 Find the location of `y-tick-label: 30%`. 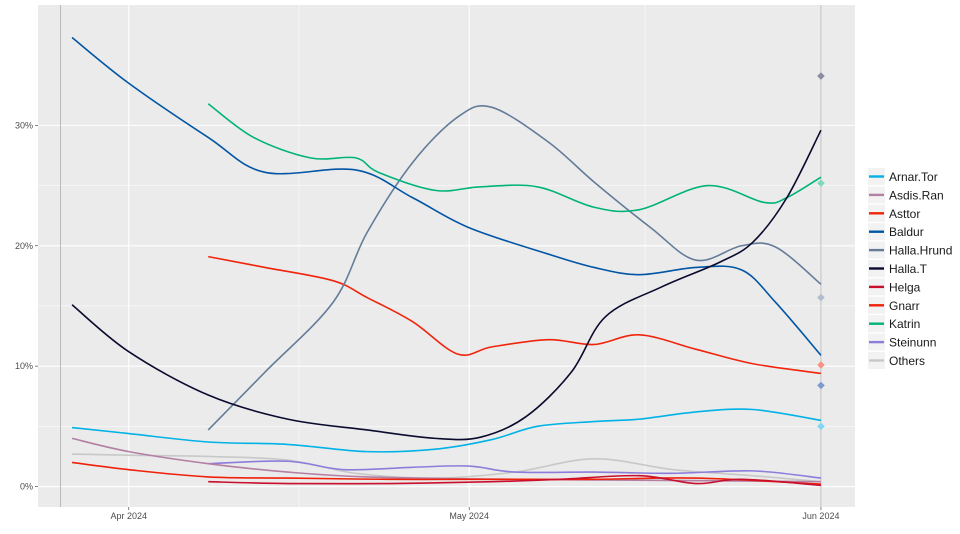

y-tick-label: 30% is located at coordinates (24, 125).